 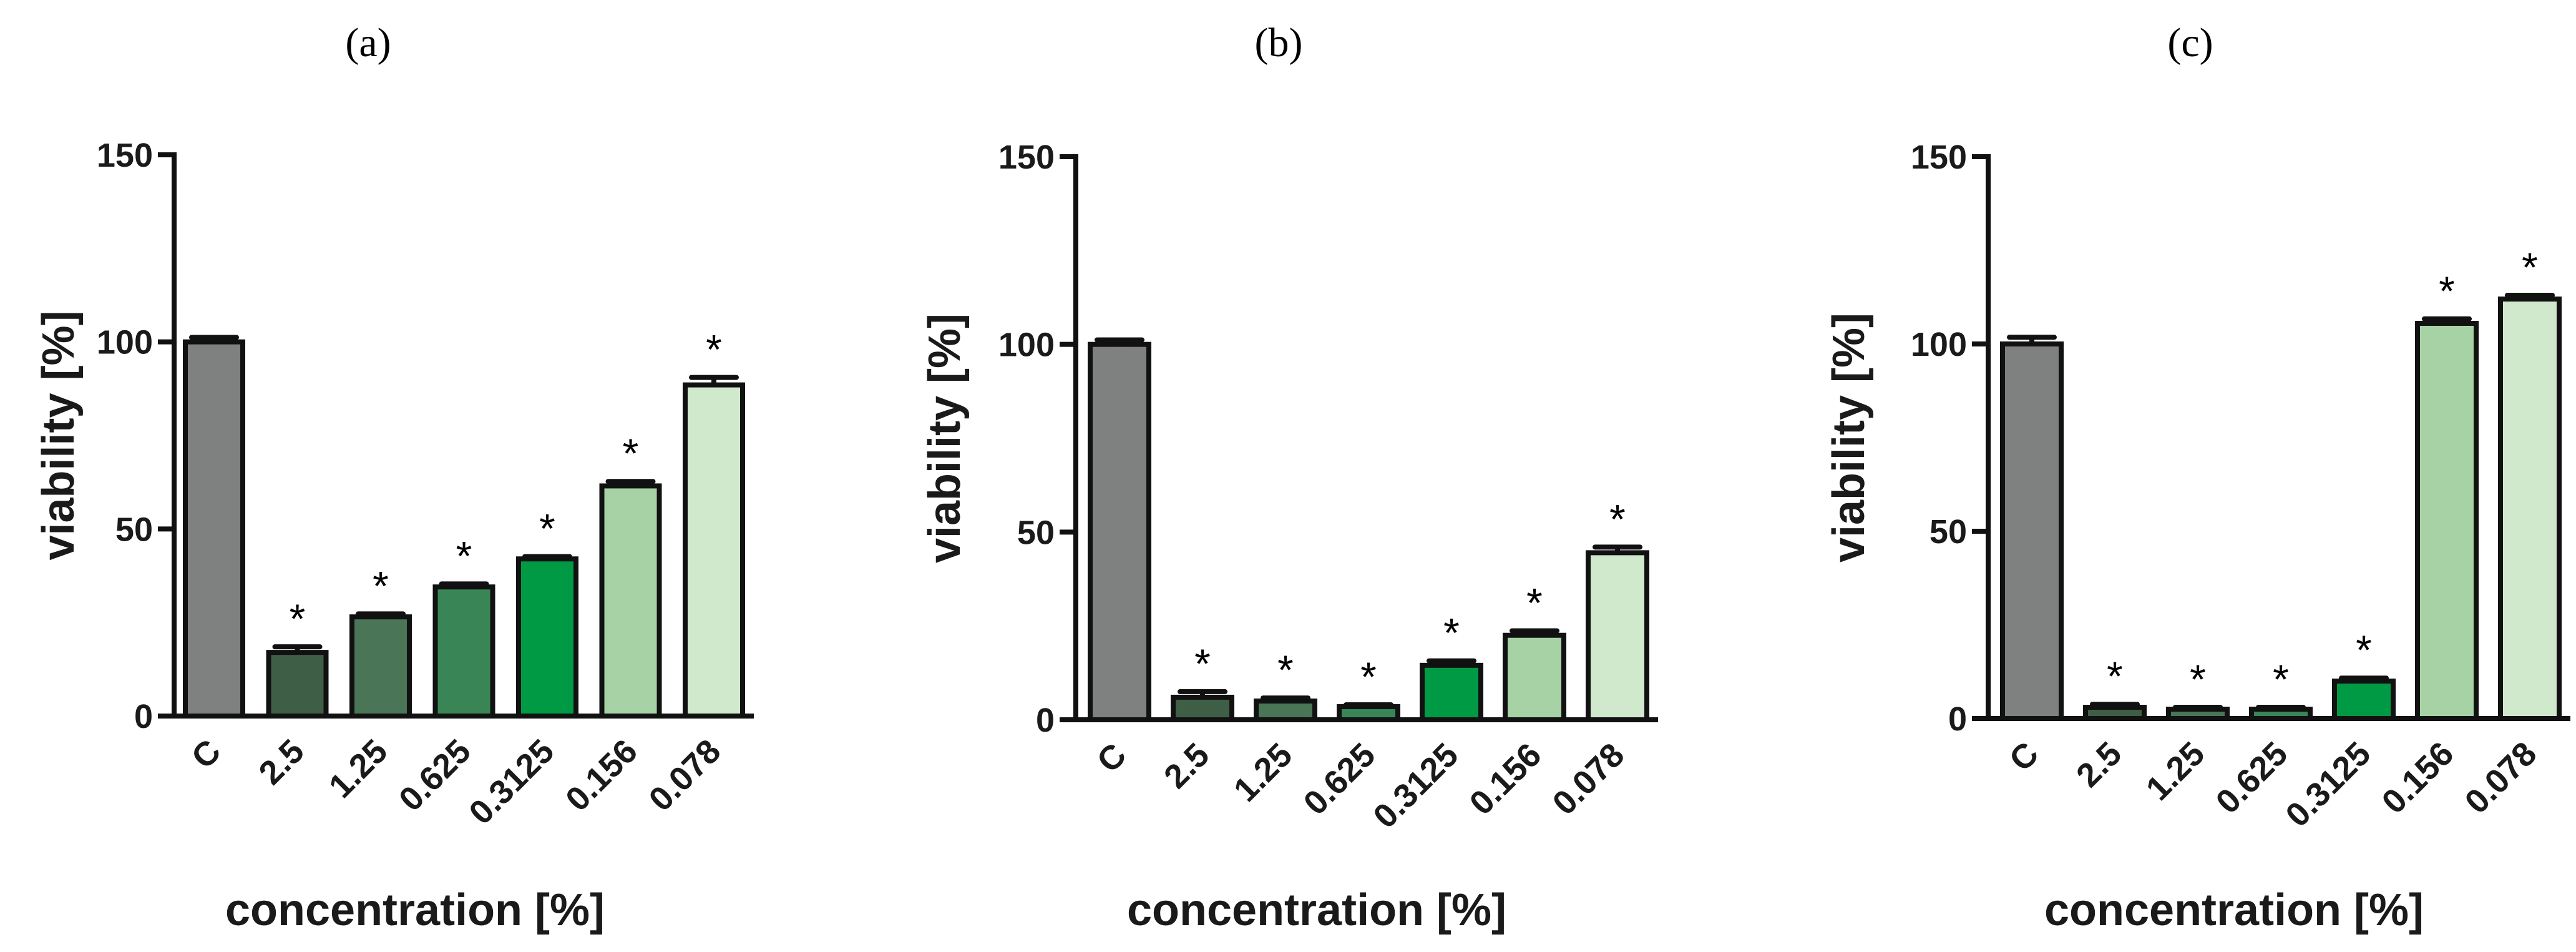 I want to click on panel-label: (a), so click(x=368, y=43).